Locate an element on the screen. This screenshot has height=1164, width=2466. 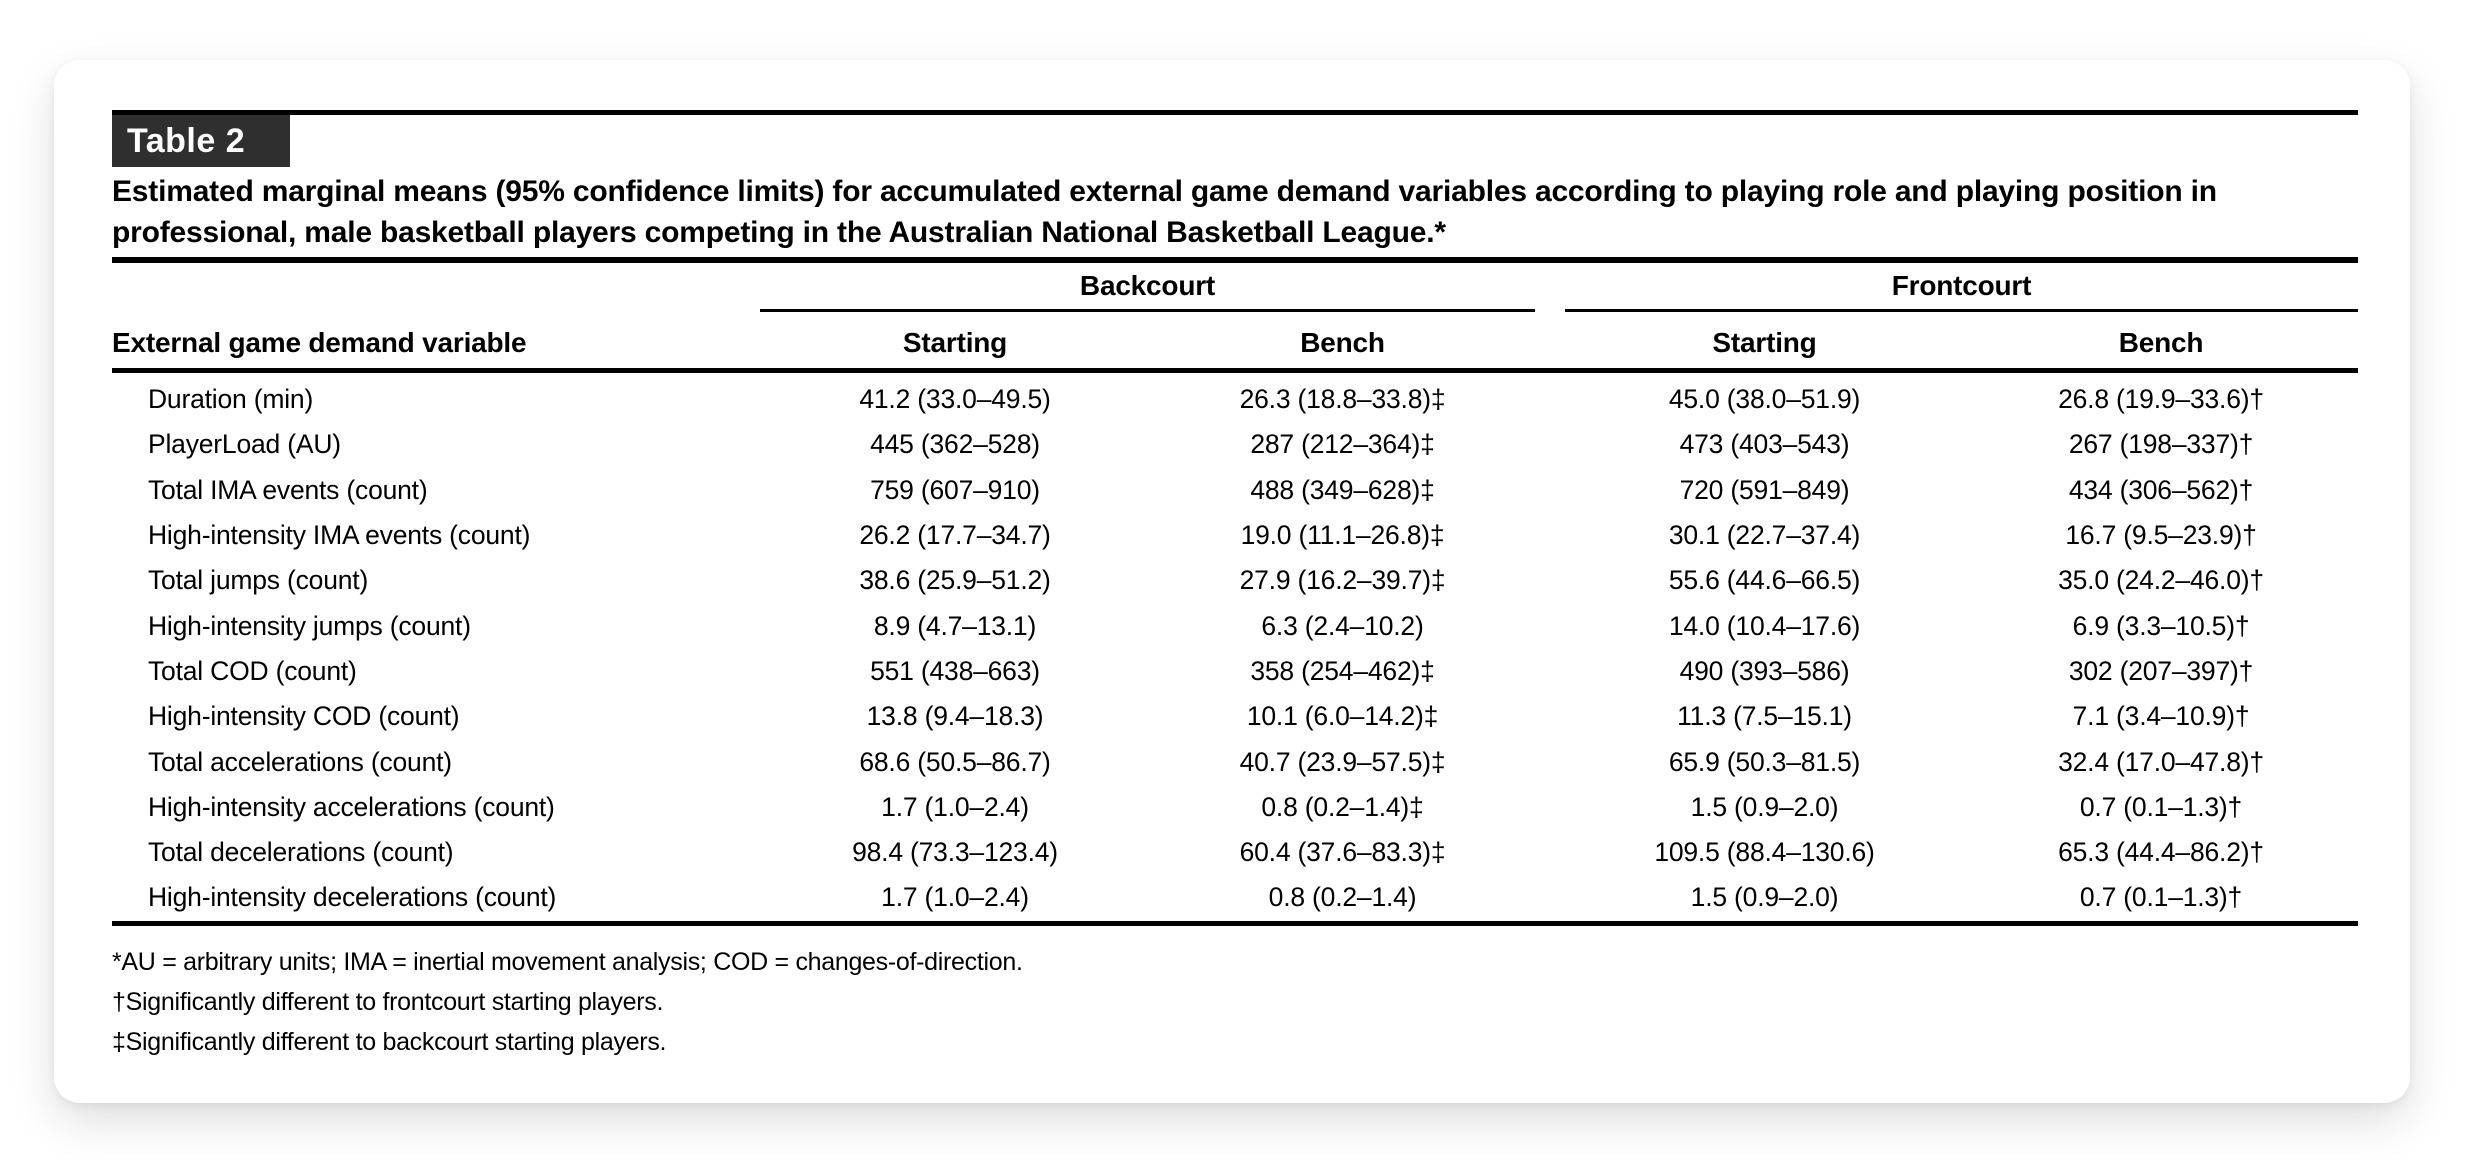
cell-value: 98.4 (73.3–123.4) is located at coordinates (955, 852).